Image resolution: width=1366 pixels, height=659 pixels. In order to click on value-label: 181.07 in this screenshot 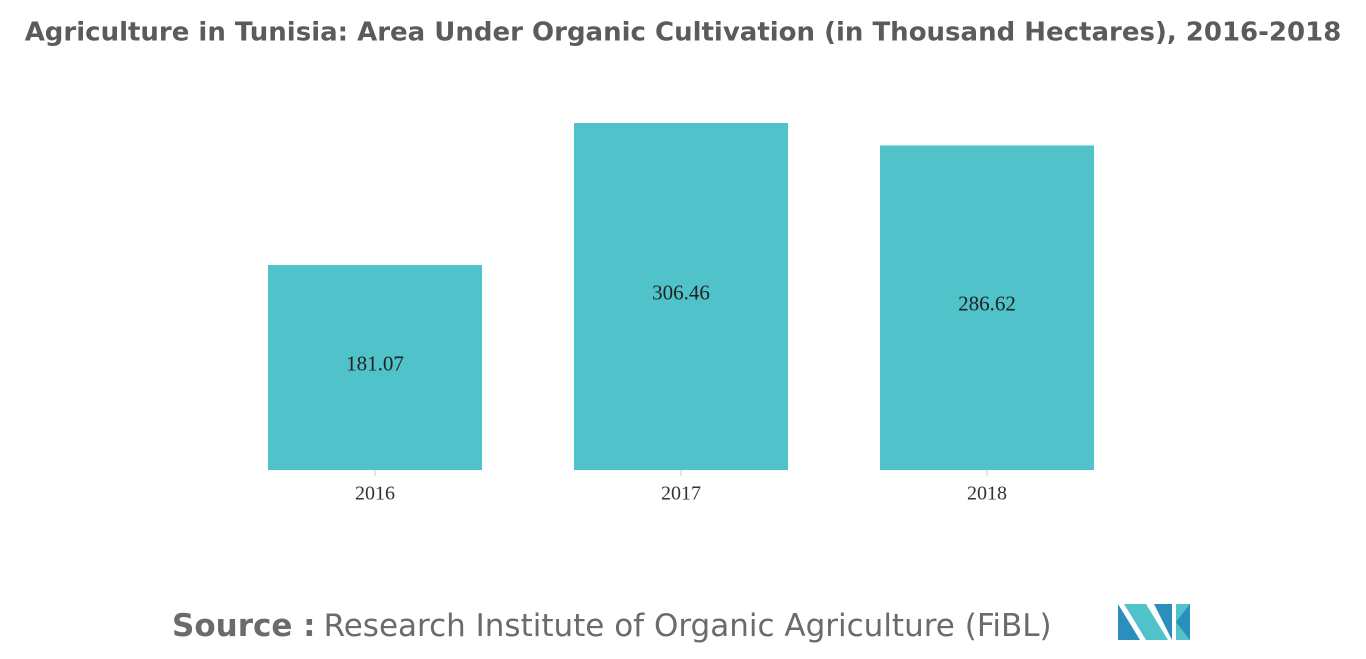, I will do `click(375, 363)`.